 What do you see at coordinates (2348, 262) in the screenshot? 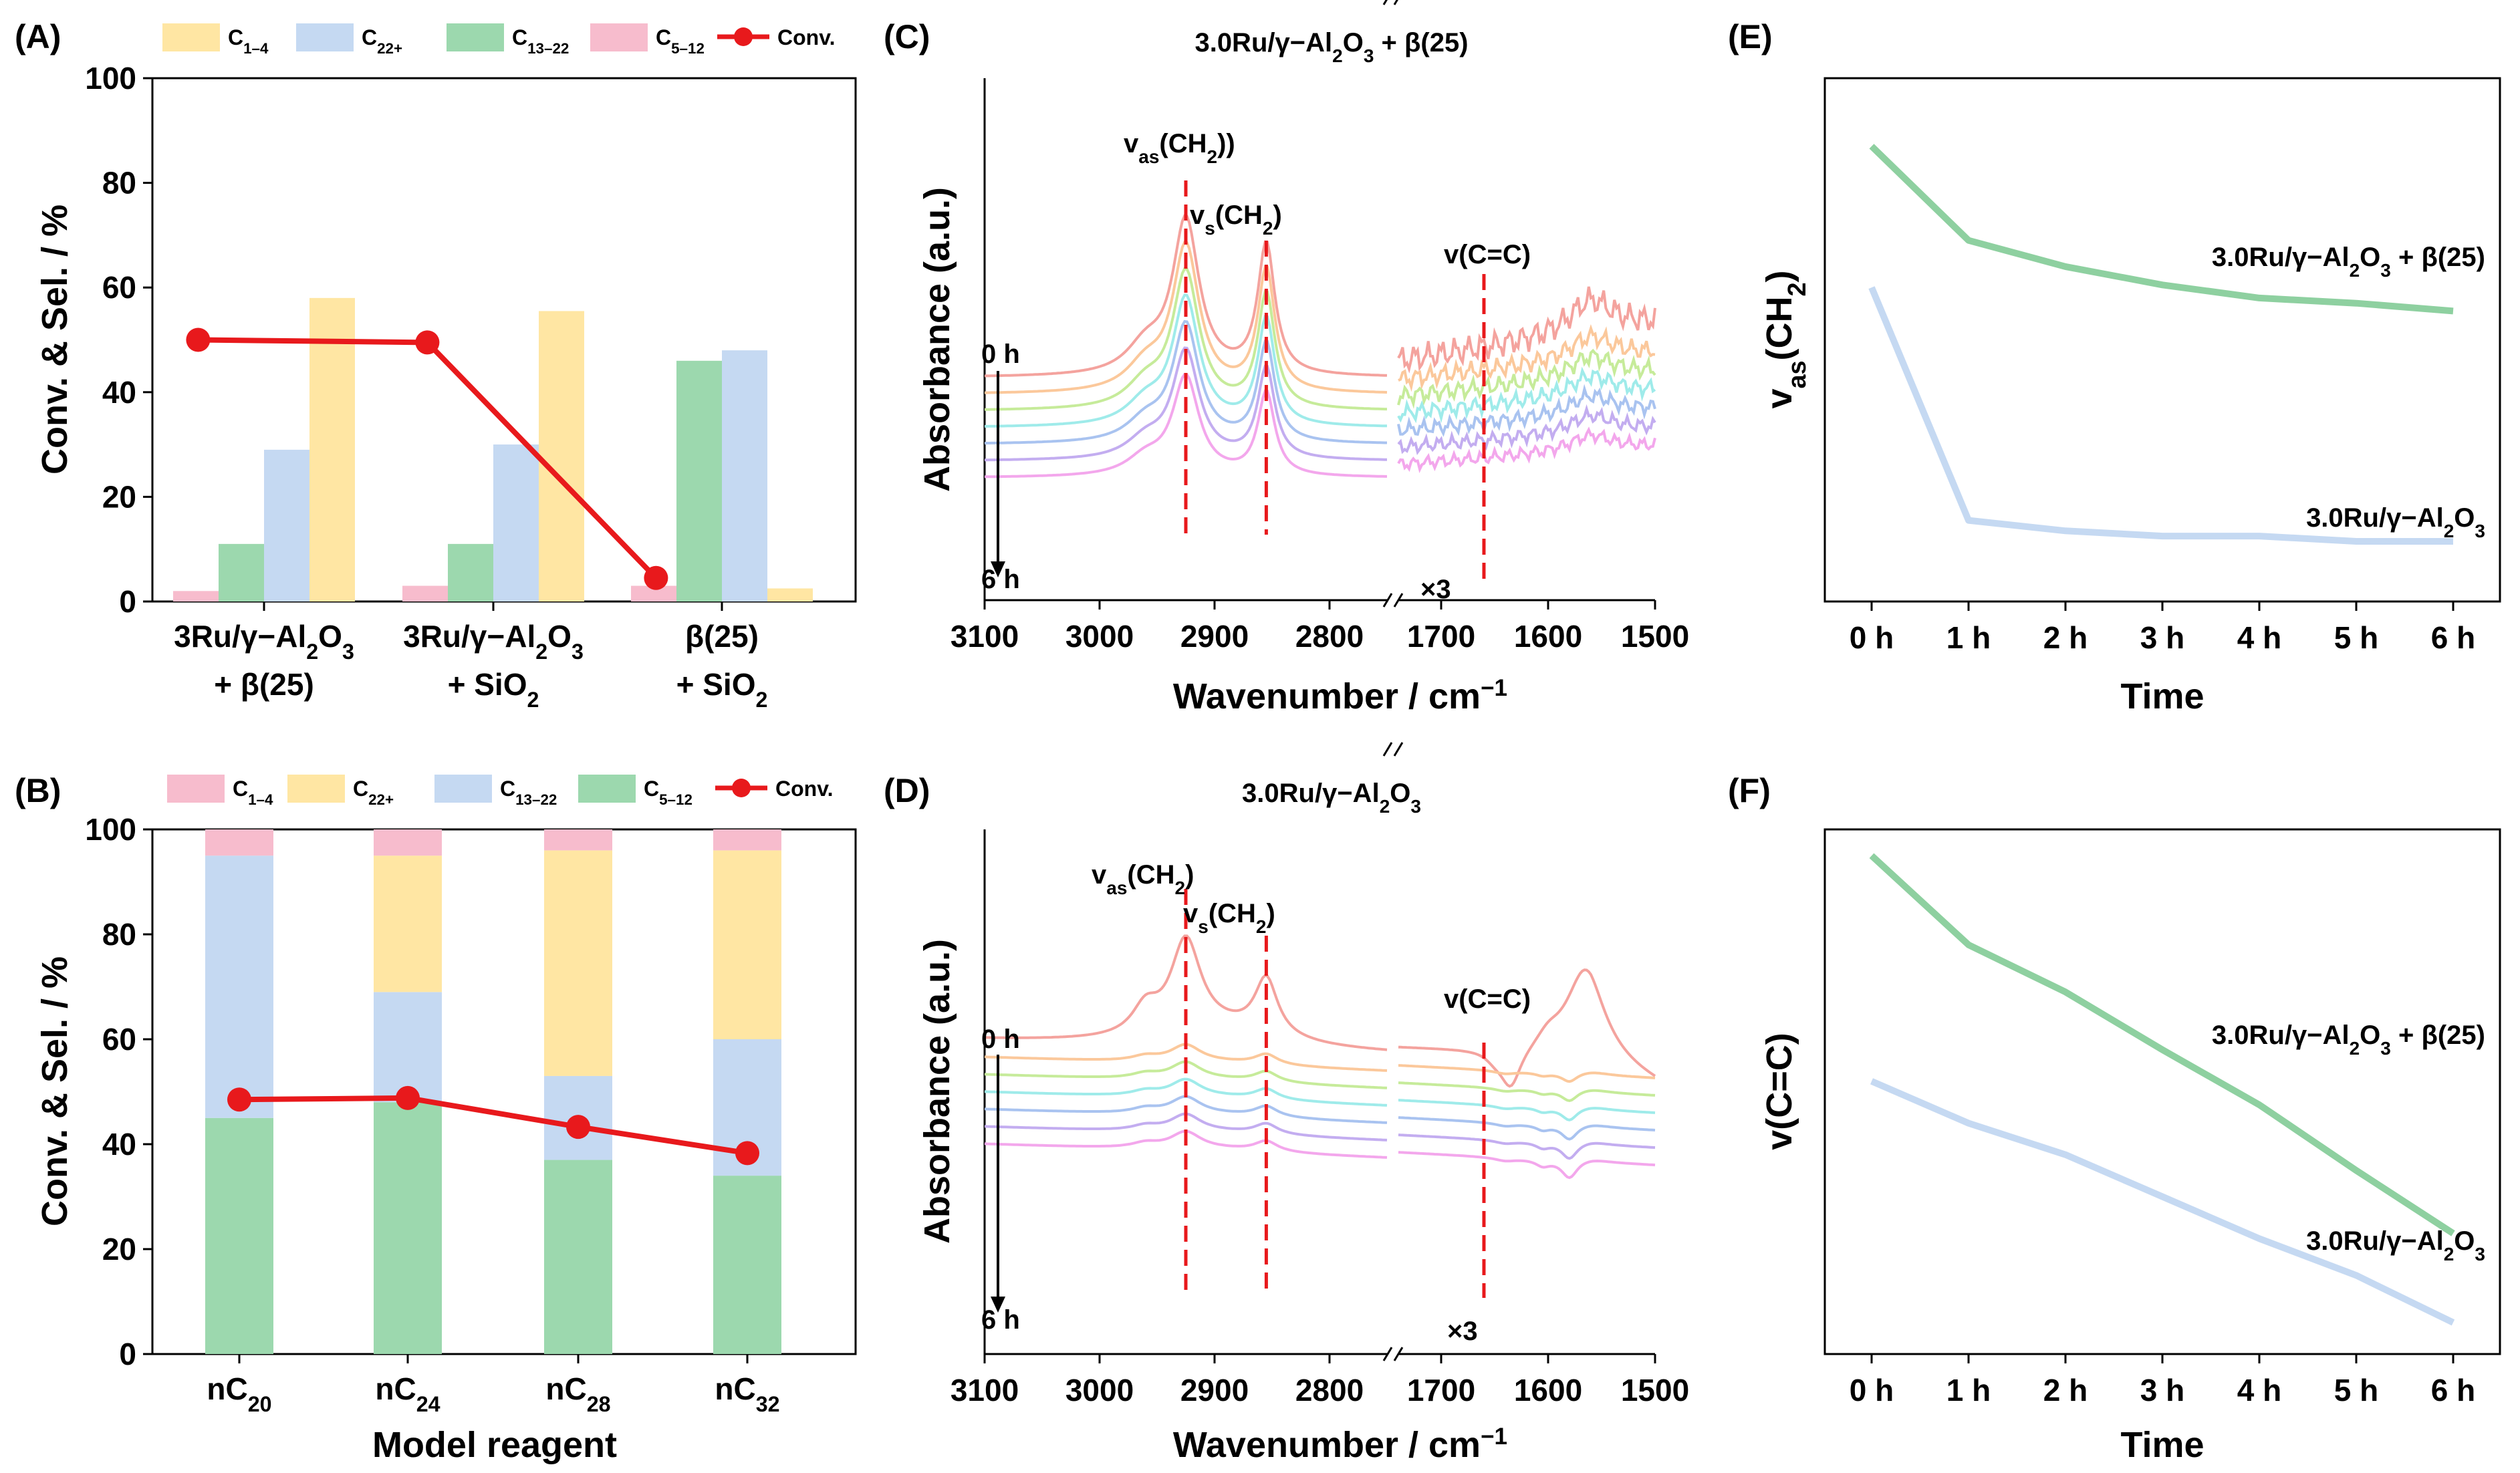
I see `series-label-e-green: 3.0Ru/γ−Al2O3 + β(25)` at bounding box center [2348, 262].